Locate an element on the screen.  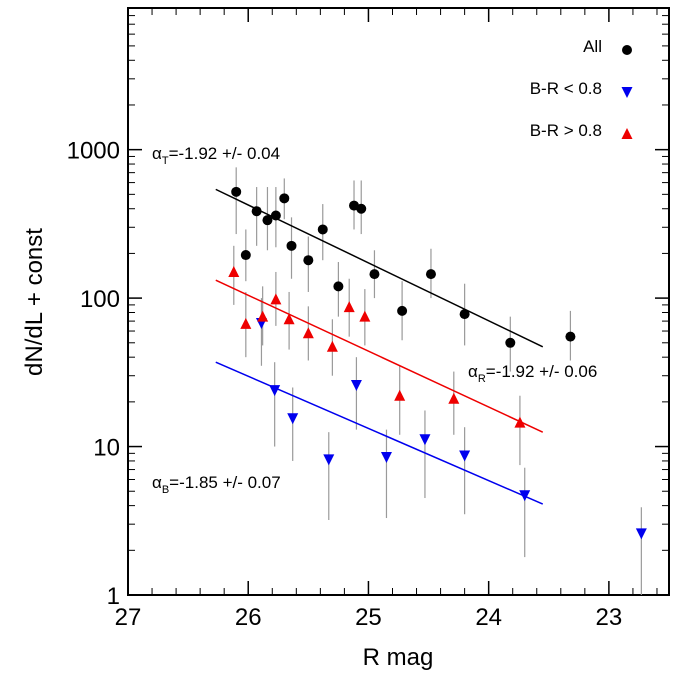
x-tick-label: 23 is located at coordinates (609, 617).